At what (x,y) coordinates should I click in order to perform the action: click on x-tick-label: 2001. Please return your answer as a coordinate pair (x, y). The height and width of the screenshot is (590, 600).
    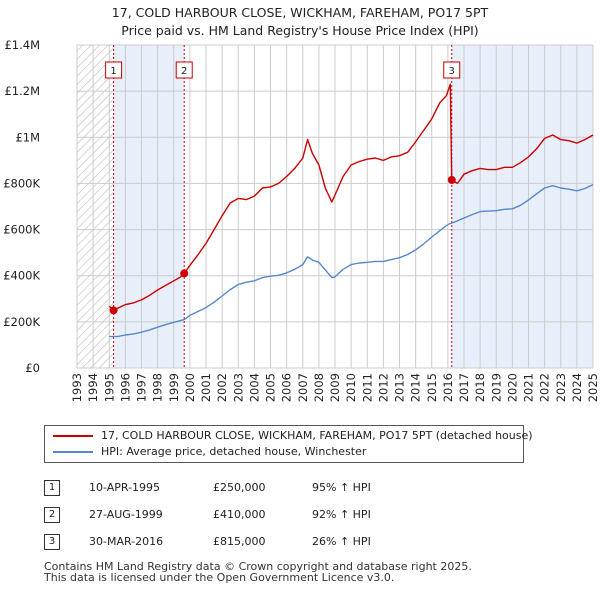
    Looking at the image, I should click on (206, 387).